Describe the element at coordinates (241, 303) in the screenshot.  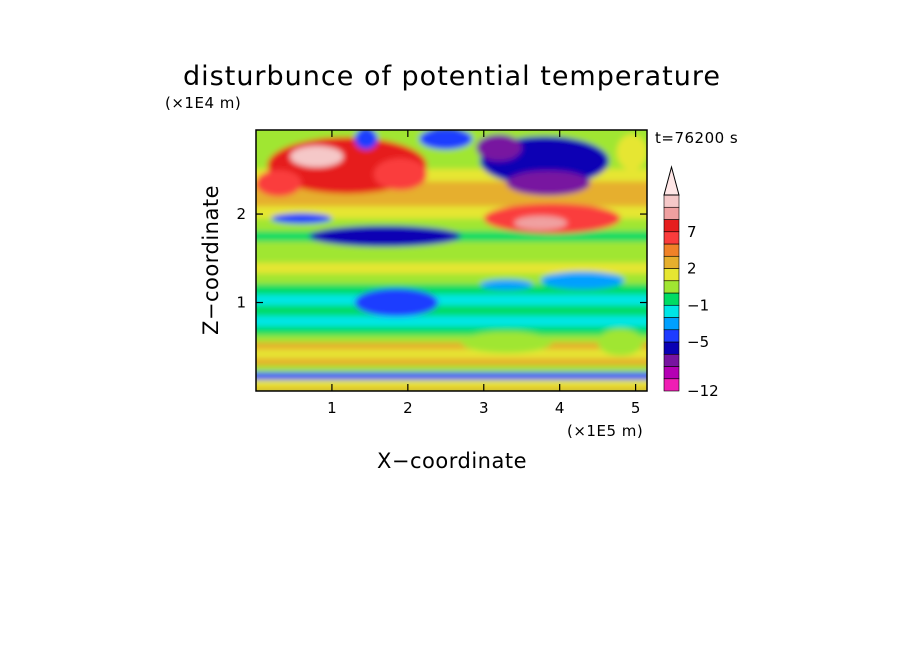
I see `y-tick-label: 1` at that location.